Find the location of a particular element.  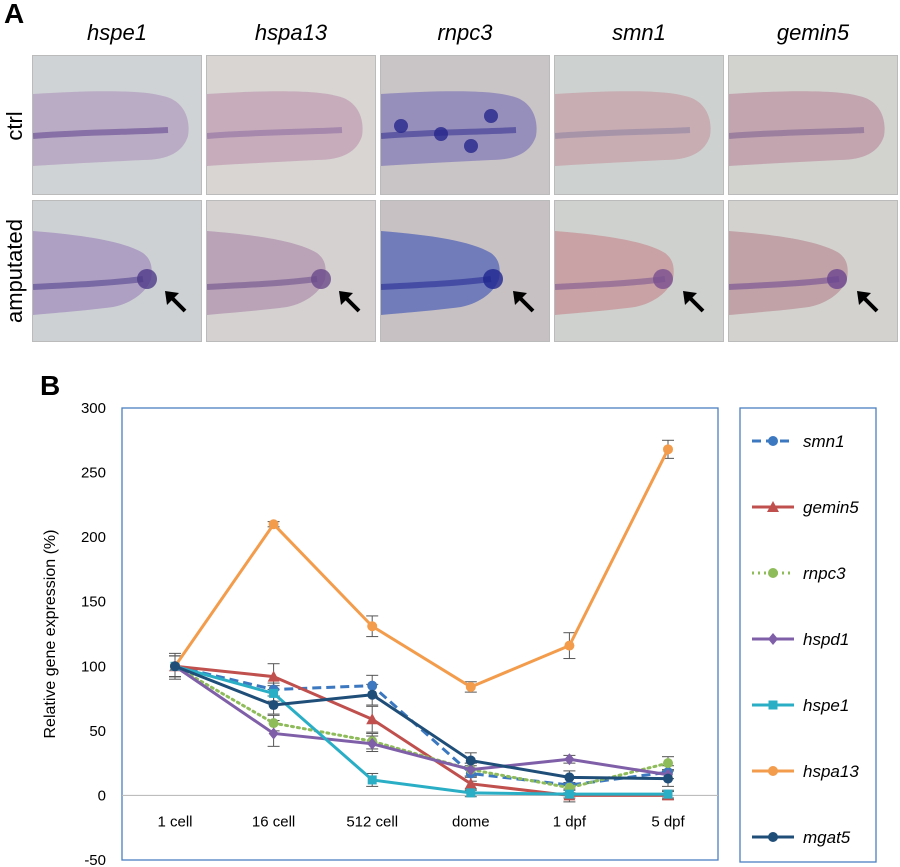

series-line-mgat5 is located at coordinates (421, 722).